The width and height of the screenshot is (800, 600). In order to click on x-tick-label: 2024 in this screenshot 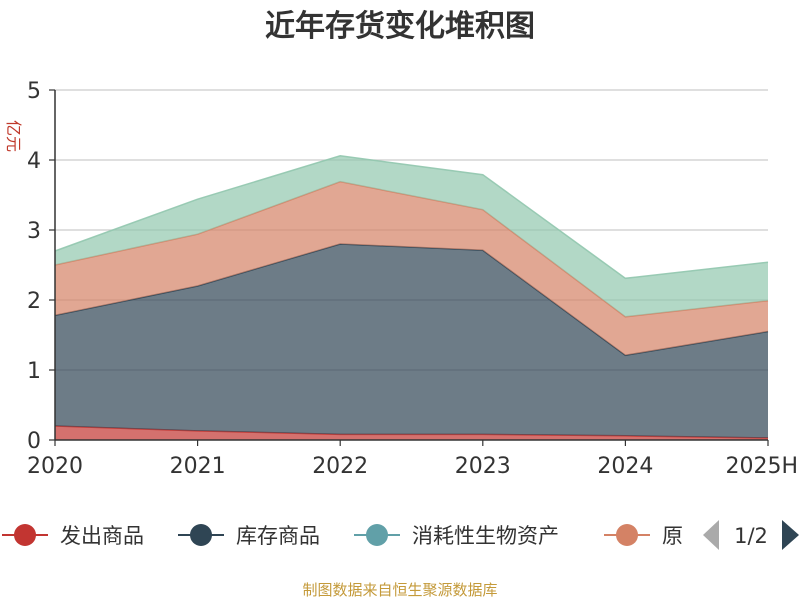, I will do `click(625, 466)`.